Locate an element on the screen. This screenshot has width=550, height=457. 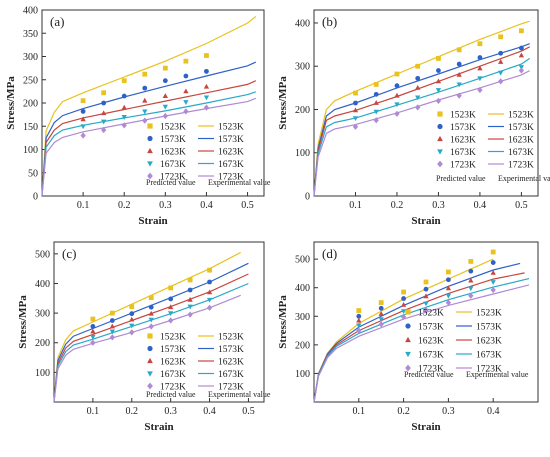
legend-marker-1523K is located at coordinates (150, 336).